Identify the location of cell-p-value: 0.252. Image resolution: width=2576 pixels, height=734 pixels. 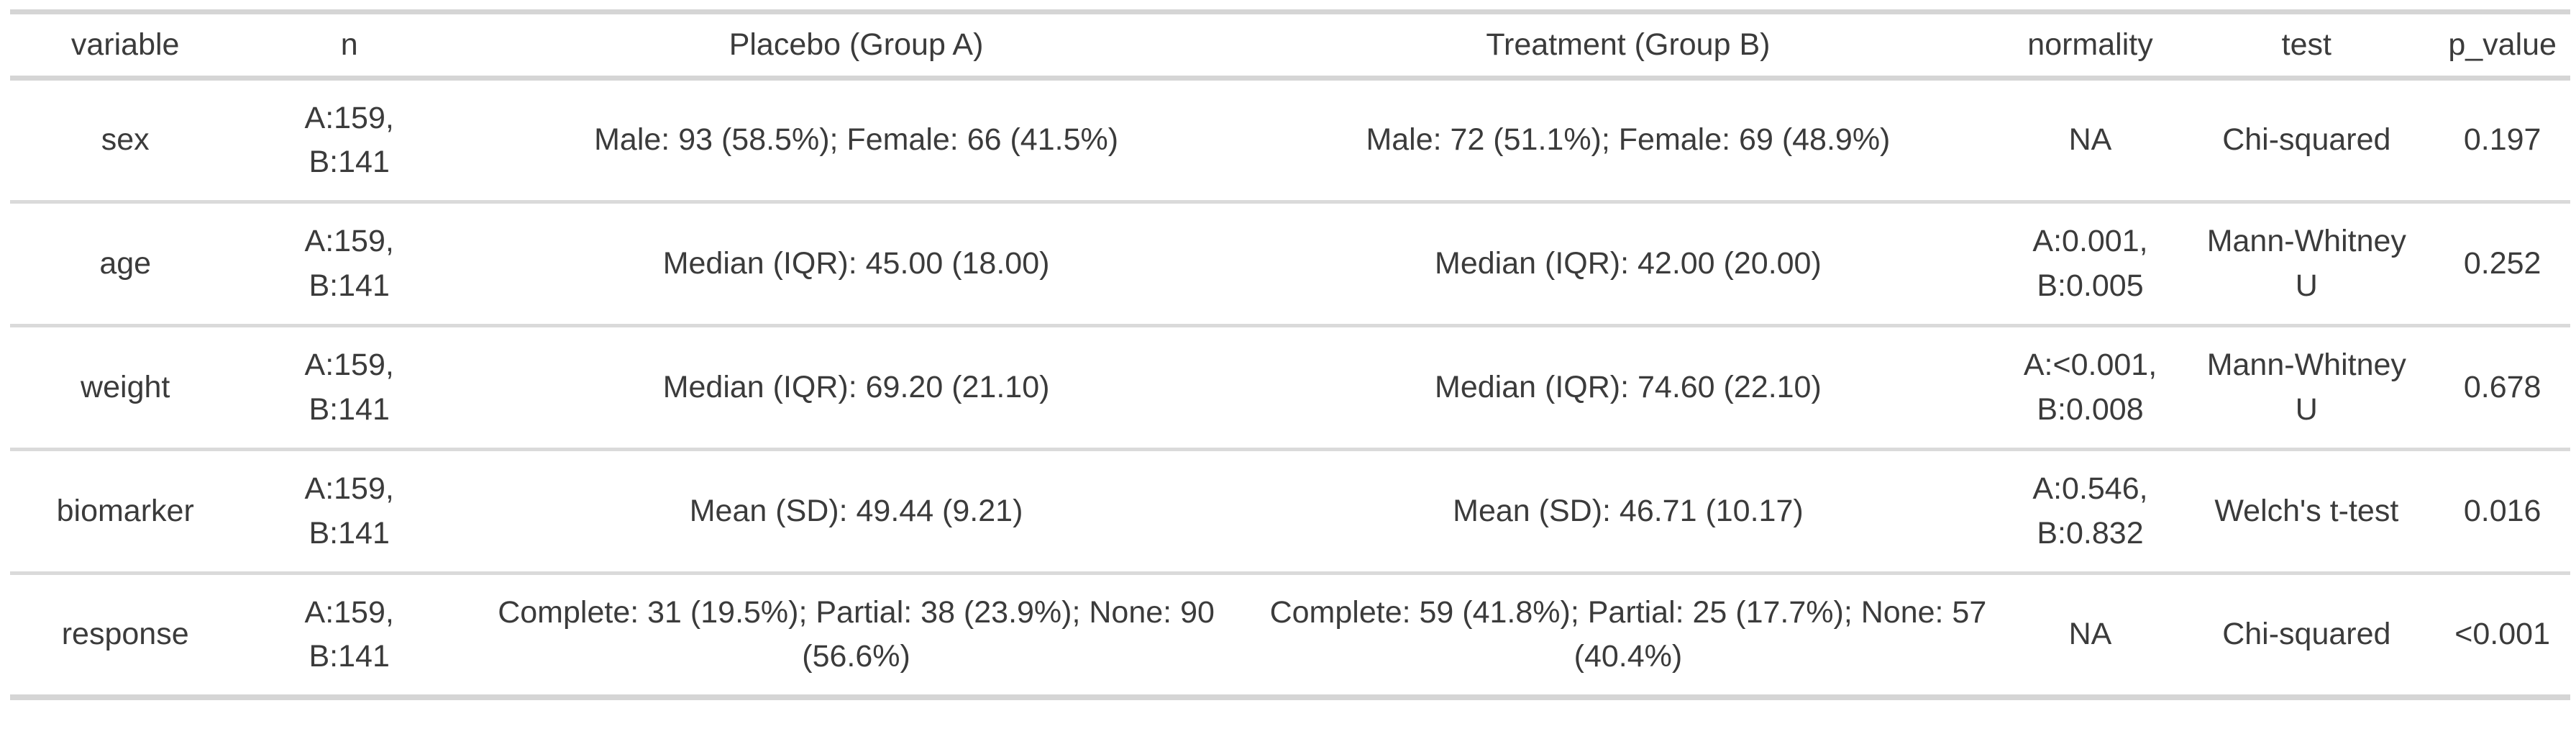
(2502, 263).